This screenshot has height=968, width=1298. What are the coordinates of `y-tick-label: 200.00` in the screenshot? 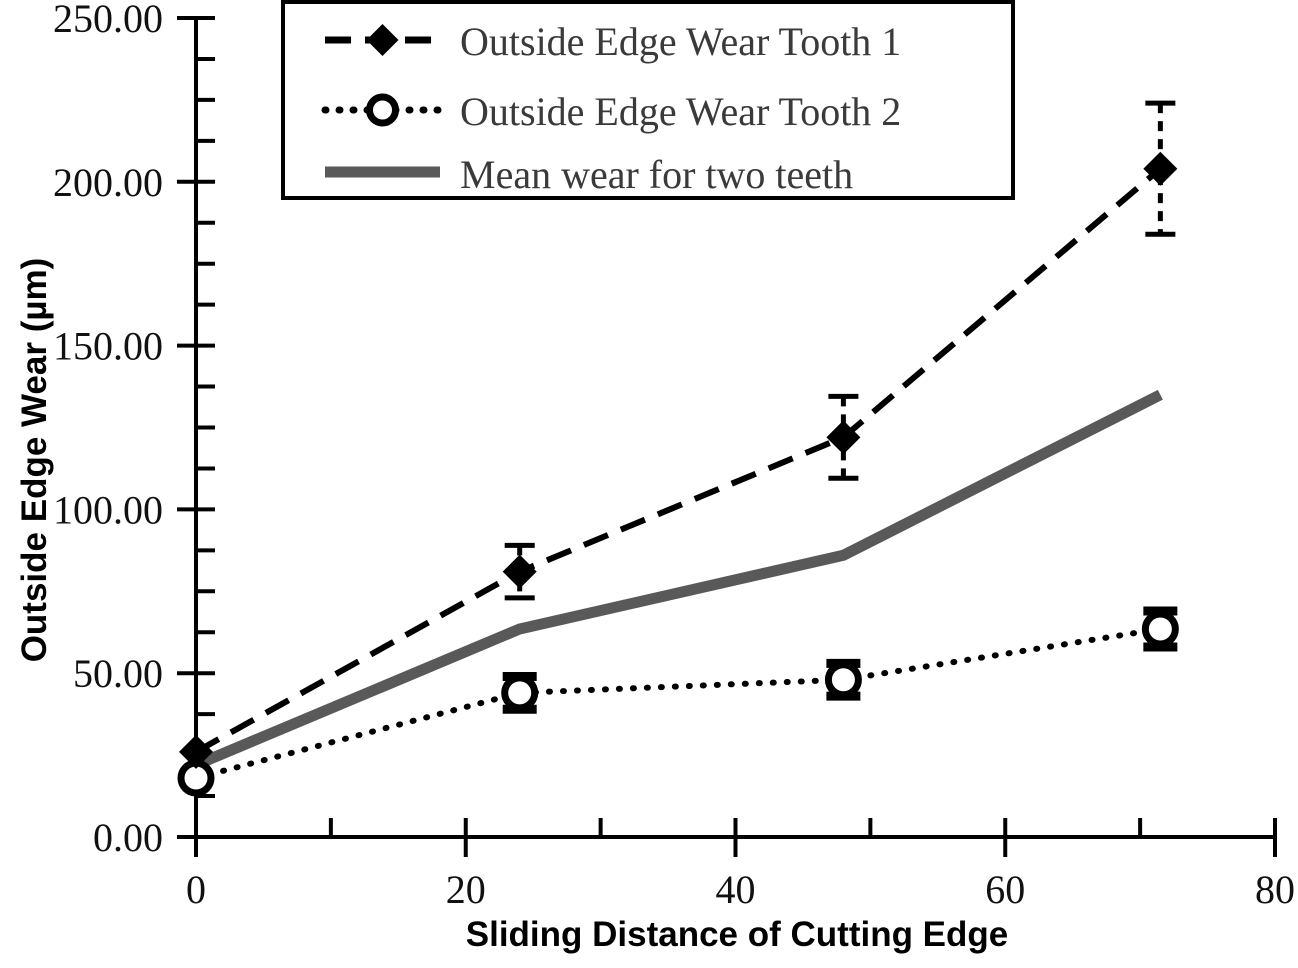 It's located at (108, 182).